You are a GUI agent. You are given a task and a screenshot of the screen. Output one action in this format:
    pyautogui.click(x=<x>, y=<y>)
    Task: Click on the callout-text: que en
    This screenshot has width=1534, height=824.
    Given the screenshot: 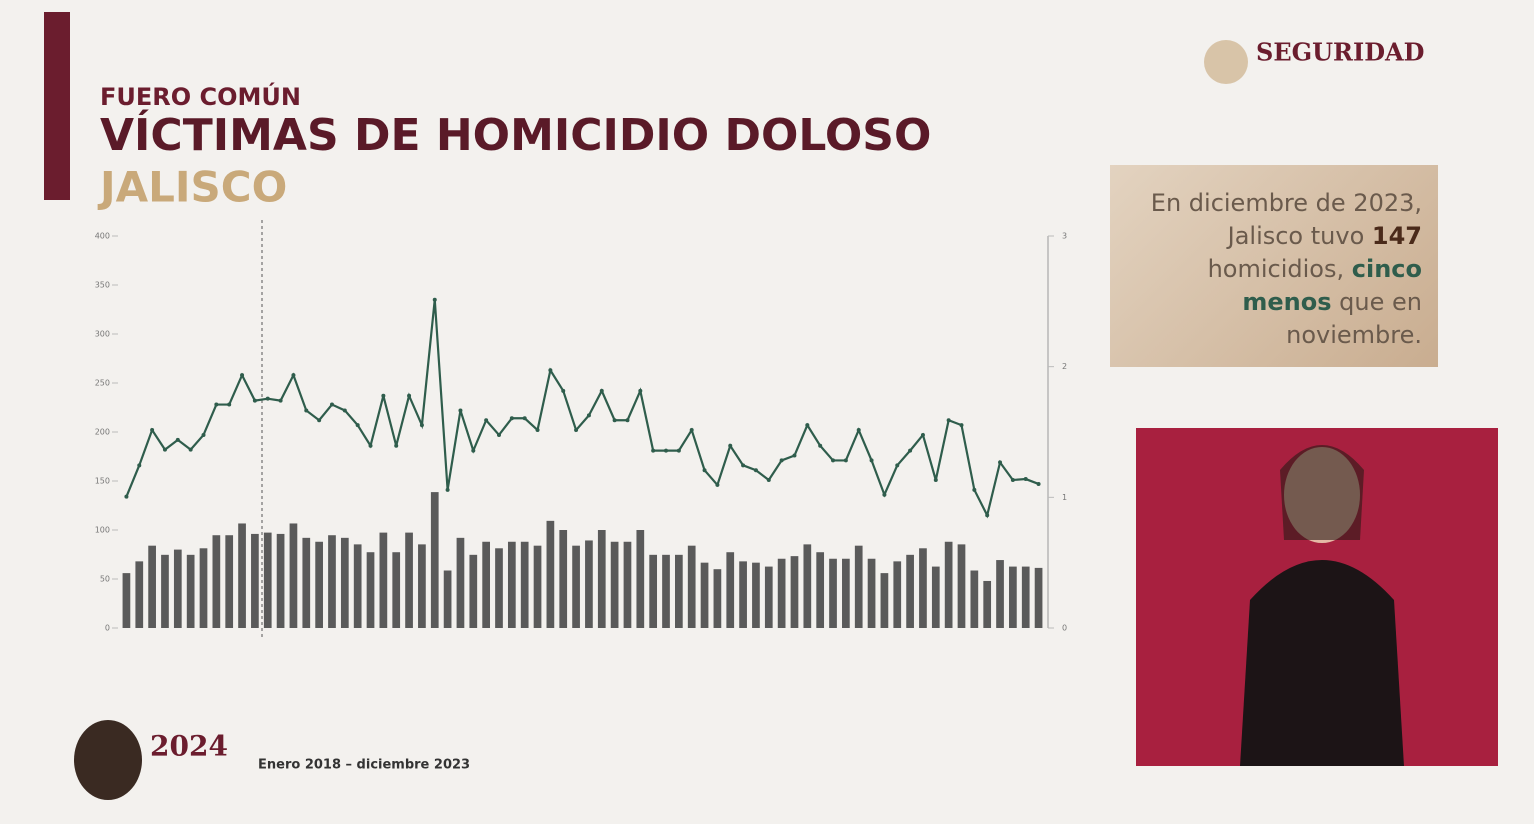 What is the action you would take?
    pyautogui.click(x=1380, y=302)
    